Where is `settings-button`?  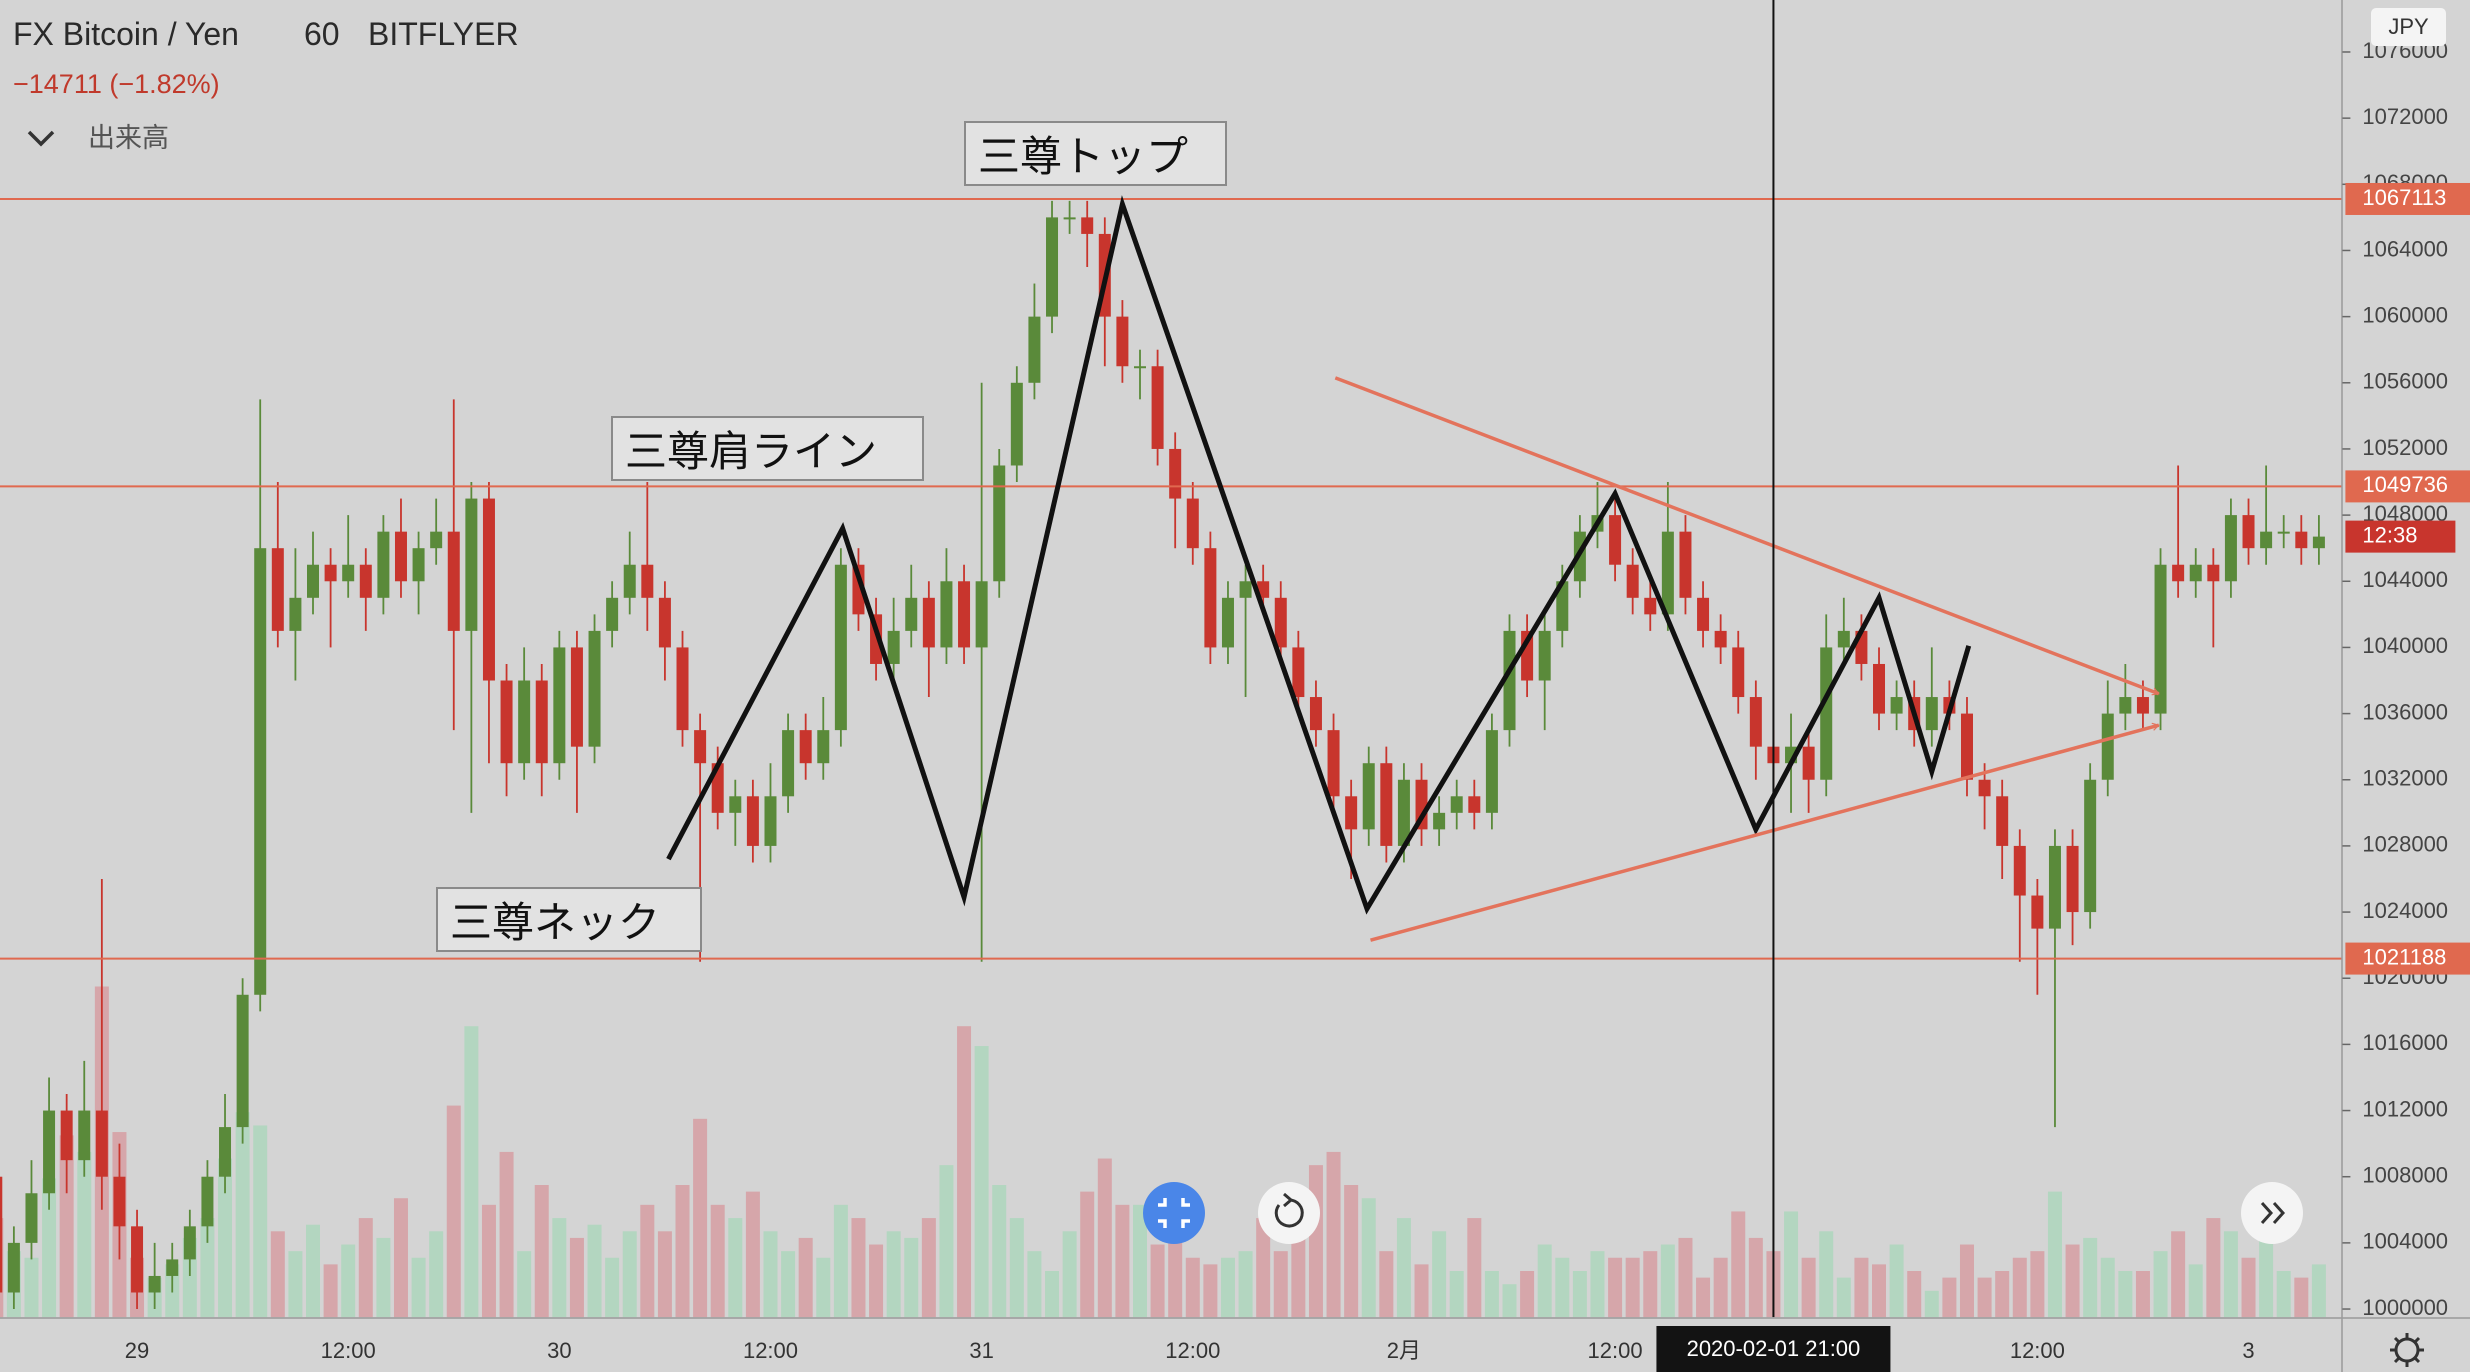
settings-button is located at coordinates (2407, 1350).